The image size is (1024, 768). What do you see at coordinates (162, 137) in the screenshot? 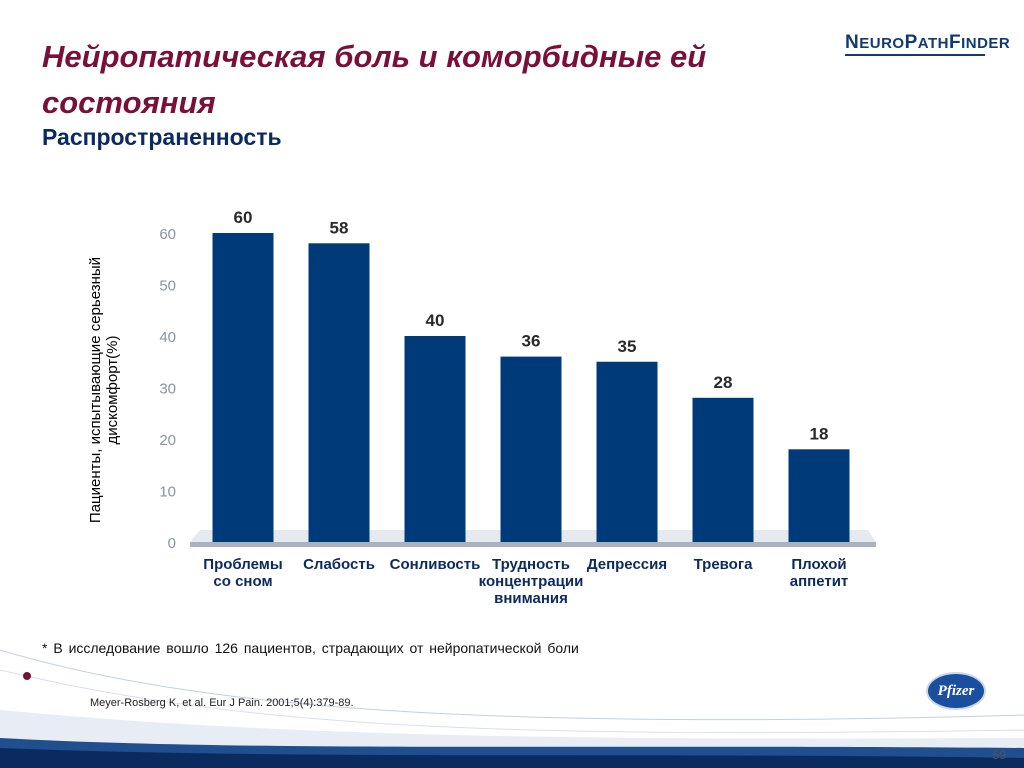
I see `slide-subtitle: Распространенность` at bounding box center [162, 137].